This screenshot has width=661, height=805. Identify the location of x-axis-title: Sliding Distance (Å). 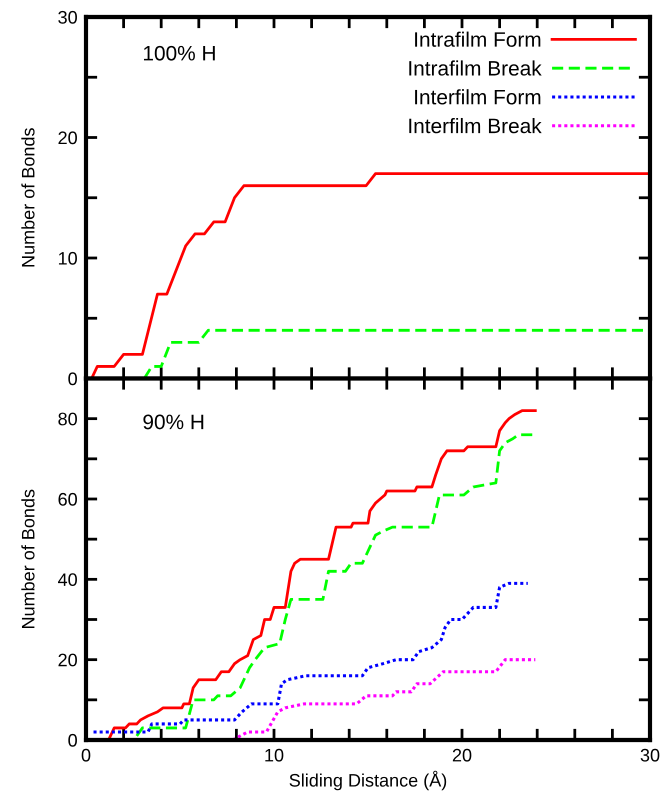
(368, 780).